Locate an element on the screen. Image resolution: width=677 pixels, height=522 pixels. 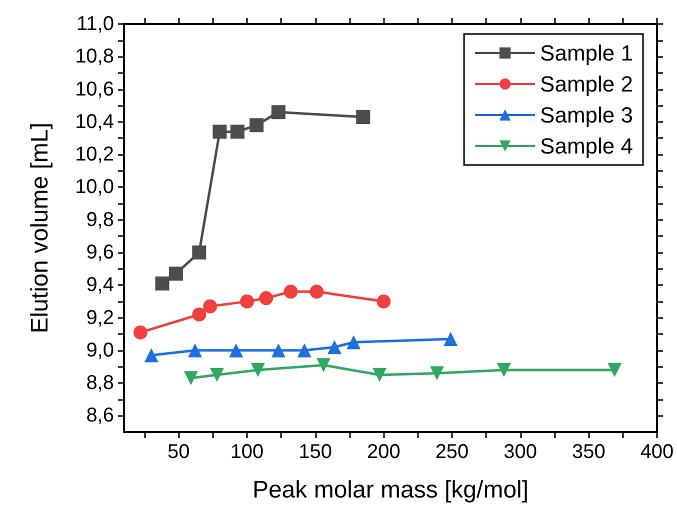
x-tick-label: 300 is located at coordinates (521, 452).